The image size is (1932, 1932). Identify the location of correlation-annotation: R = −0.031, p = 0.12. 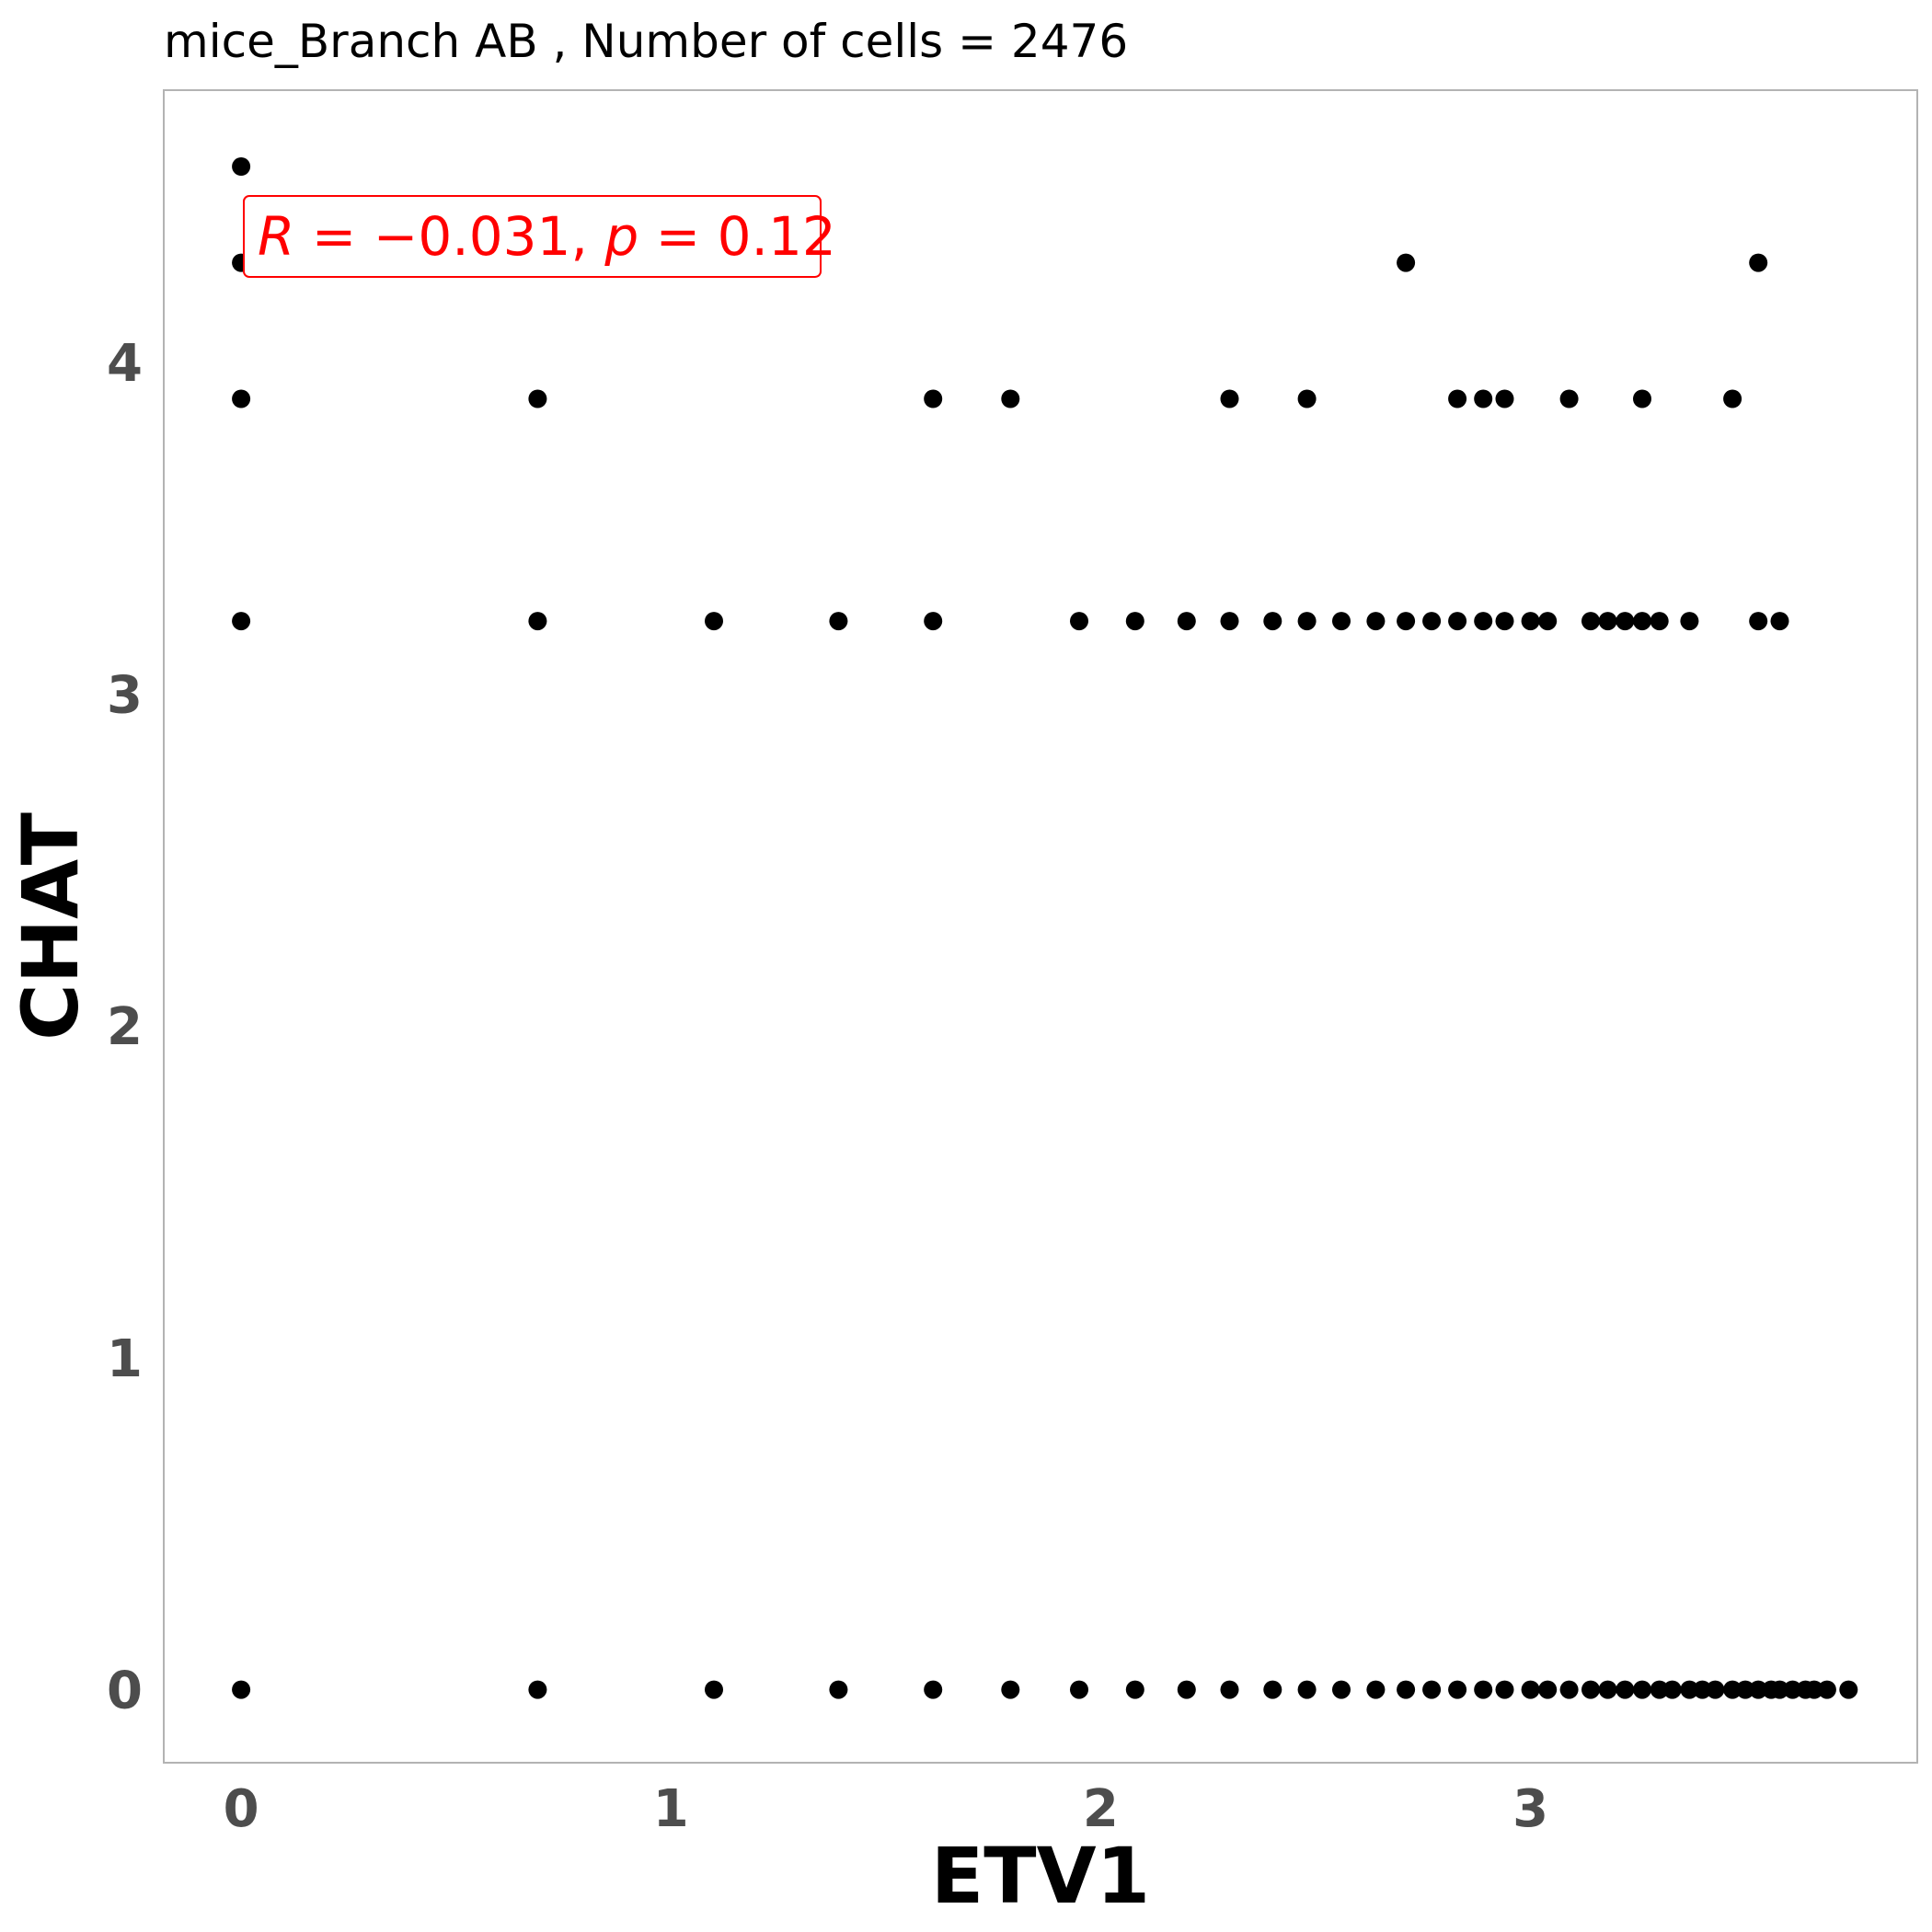
(539, 236).